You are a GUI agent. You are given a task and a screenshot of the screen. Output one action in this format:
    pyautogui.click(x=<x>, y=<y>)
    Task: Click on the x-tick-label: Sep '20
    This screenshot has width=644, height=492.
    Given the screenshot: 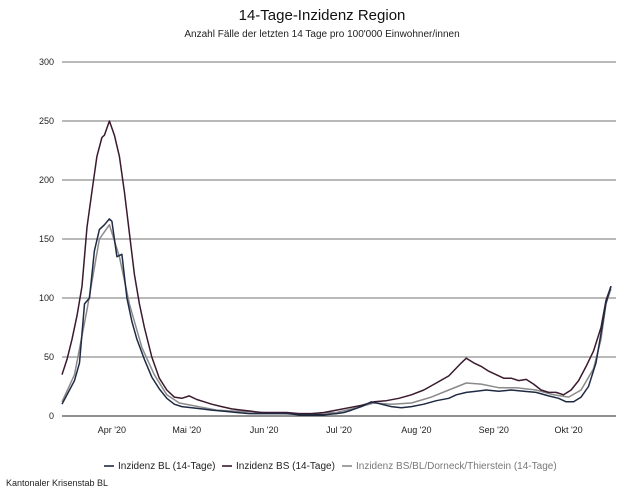 What is the action you would take?
    pyautogui.click(x=494, y=430)
    